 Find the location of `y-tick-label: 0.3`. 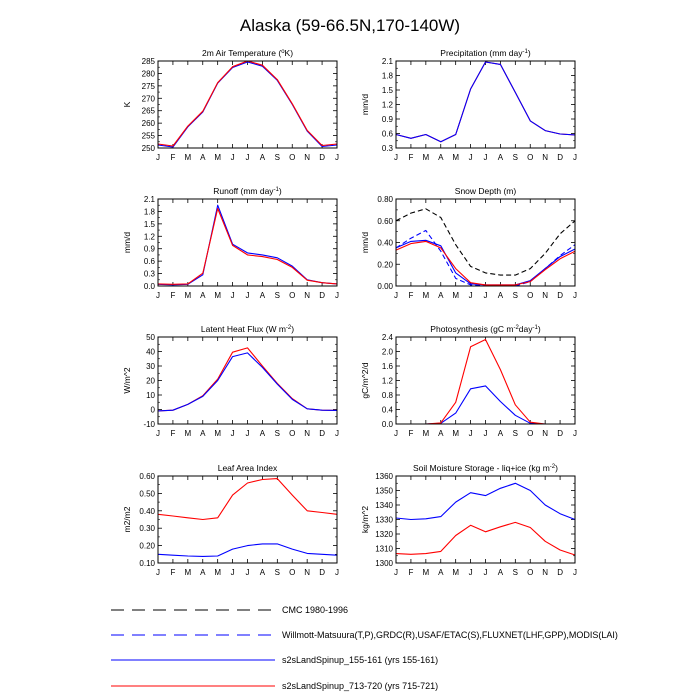

y-tick-label: 0.3 is located at coordinates (388, 148).